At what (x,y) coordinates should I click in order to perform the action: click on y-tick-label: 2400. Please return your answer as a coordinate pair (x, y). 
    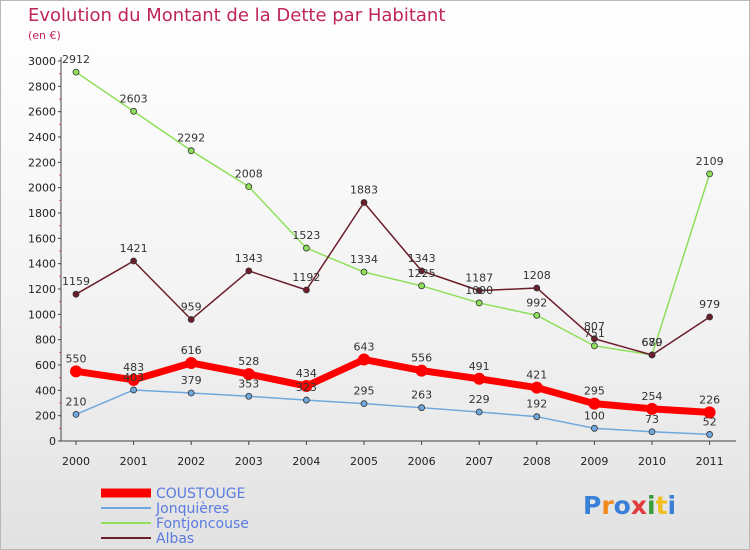
    Looking at the image, I should click on (42, 137).